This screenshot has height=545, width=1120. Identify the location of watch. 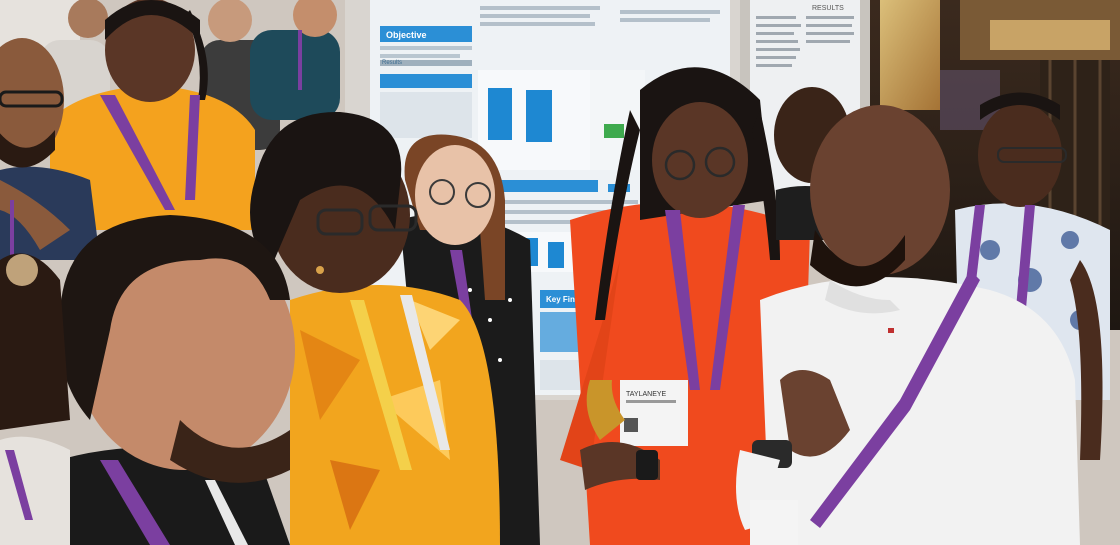
(647, 465).